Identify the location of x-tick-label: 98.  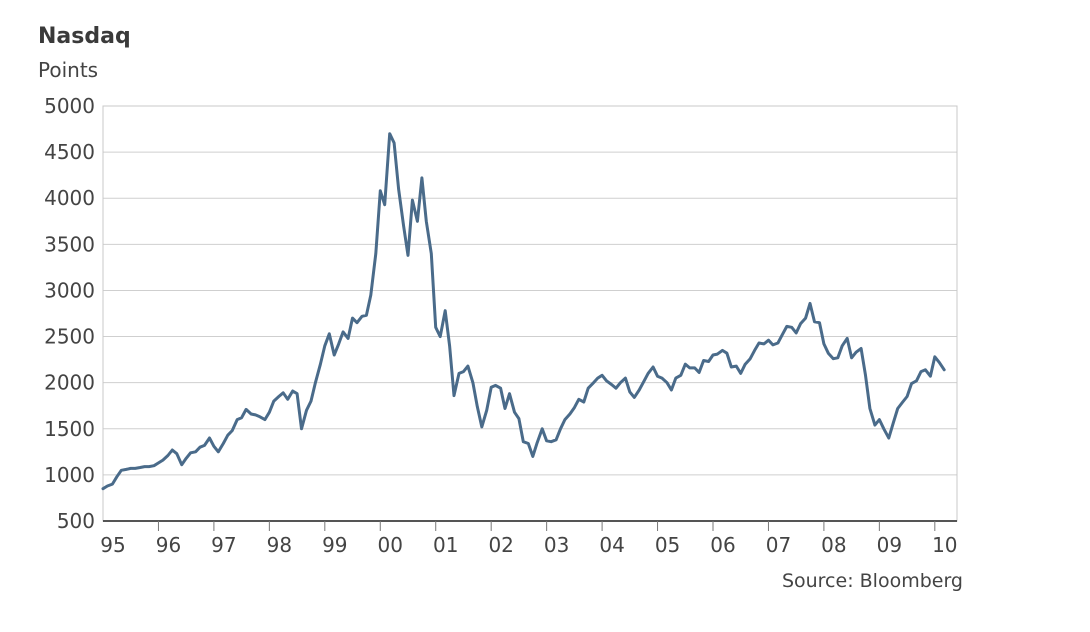
(279, 545).